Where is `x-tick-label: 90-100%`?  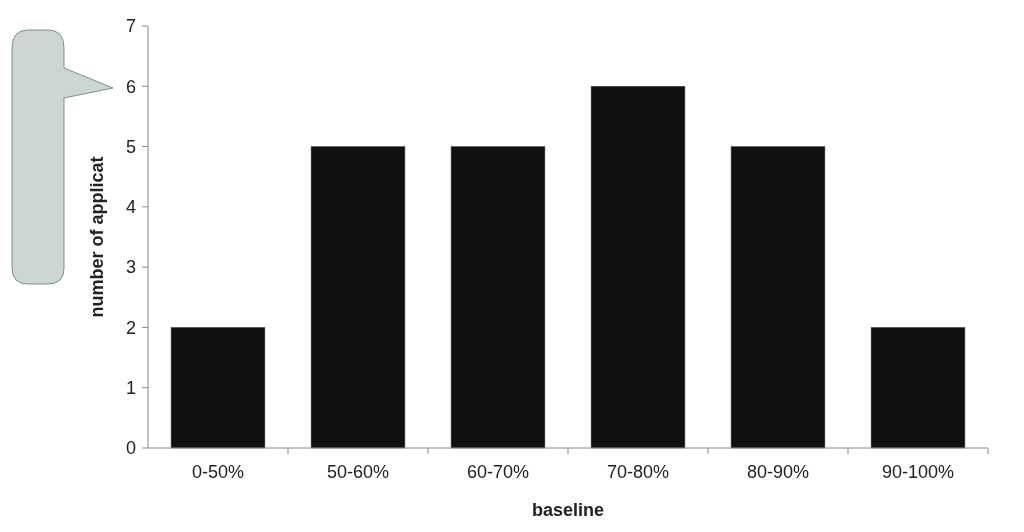
x-tick-label: 90-100% is located at coordinates (918, 472).